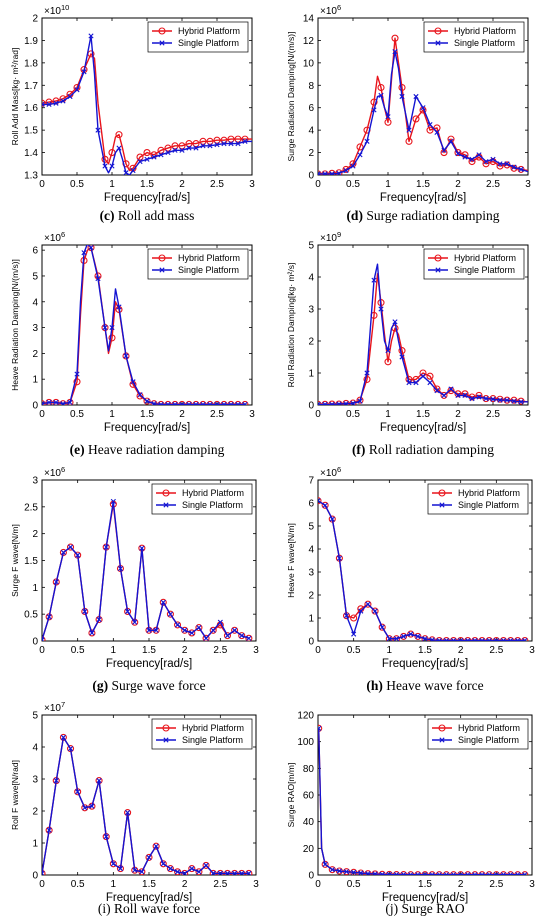 This screenshot has height=923, width=550. What do you see at coordinates (311, 153) in the screenshot?
I see `y-tick-label: 2` at bounding box center [311, 153].